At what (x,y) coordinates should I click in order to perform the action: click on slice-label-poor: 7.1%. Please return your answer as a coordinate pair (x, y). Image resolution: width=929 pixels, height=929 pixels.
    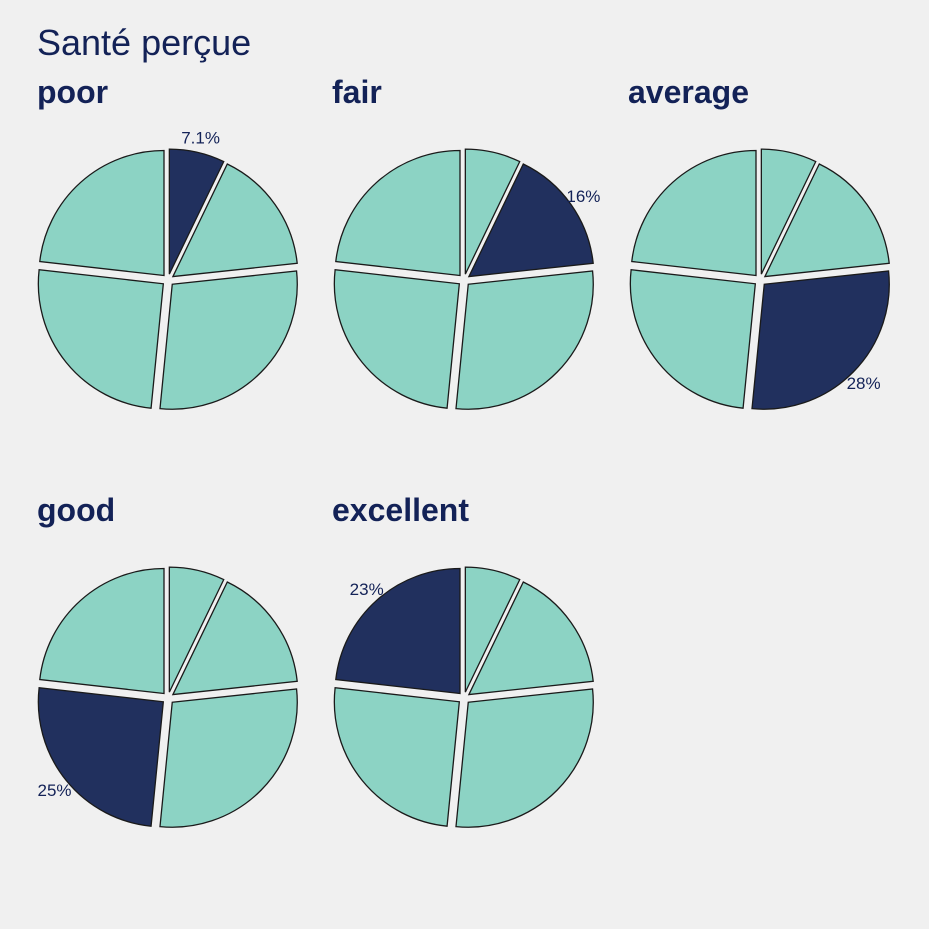
    Looking at the image, I should click on (200, 138).